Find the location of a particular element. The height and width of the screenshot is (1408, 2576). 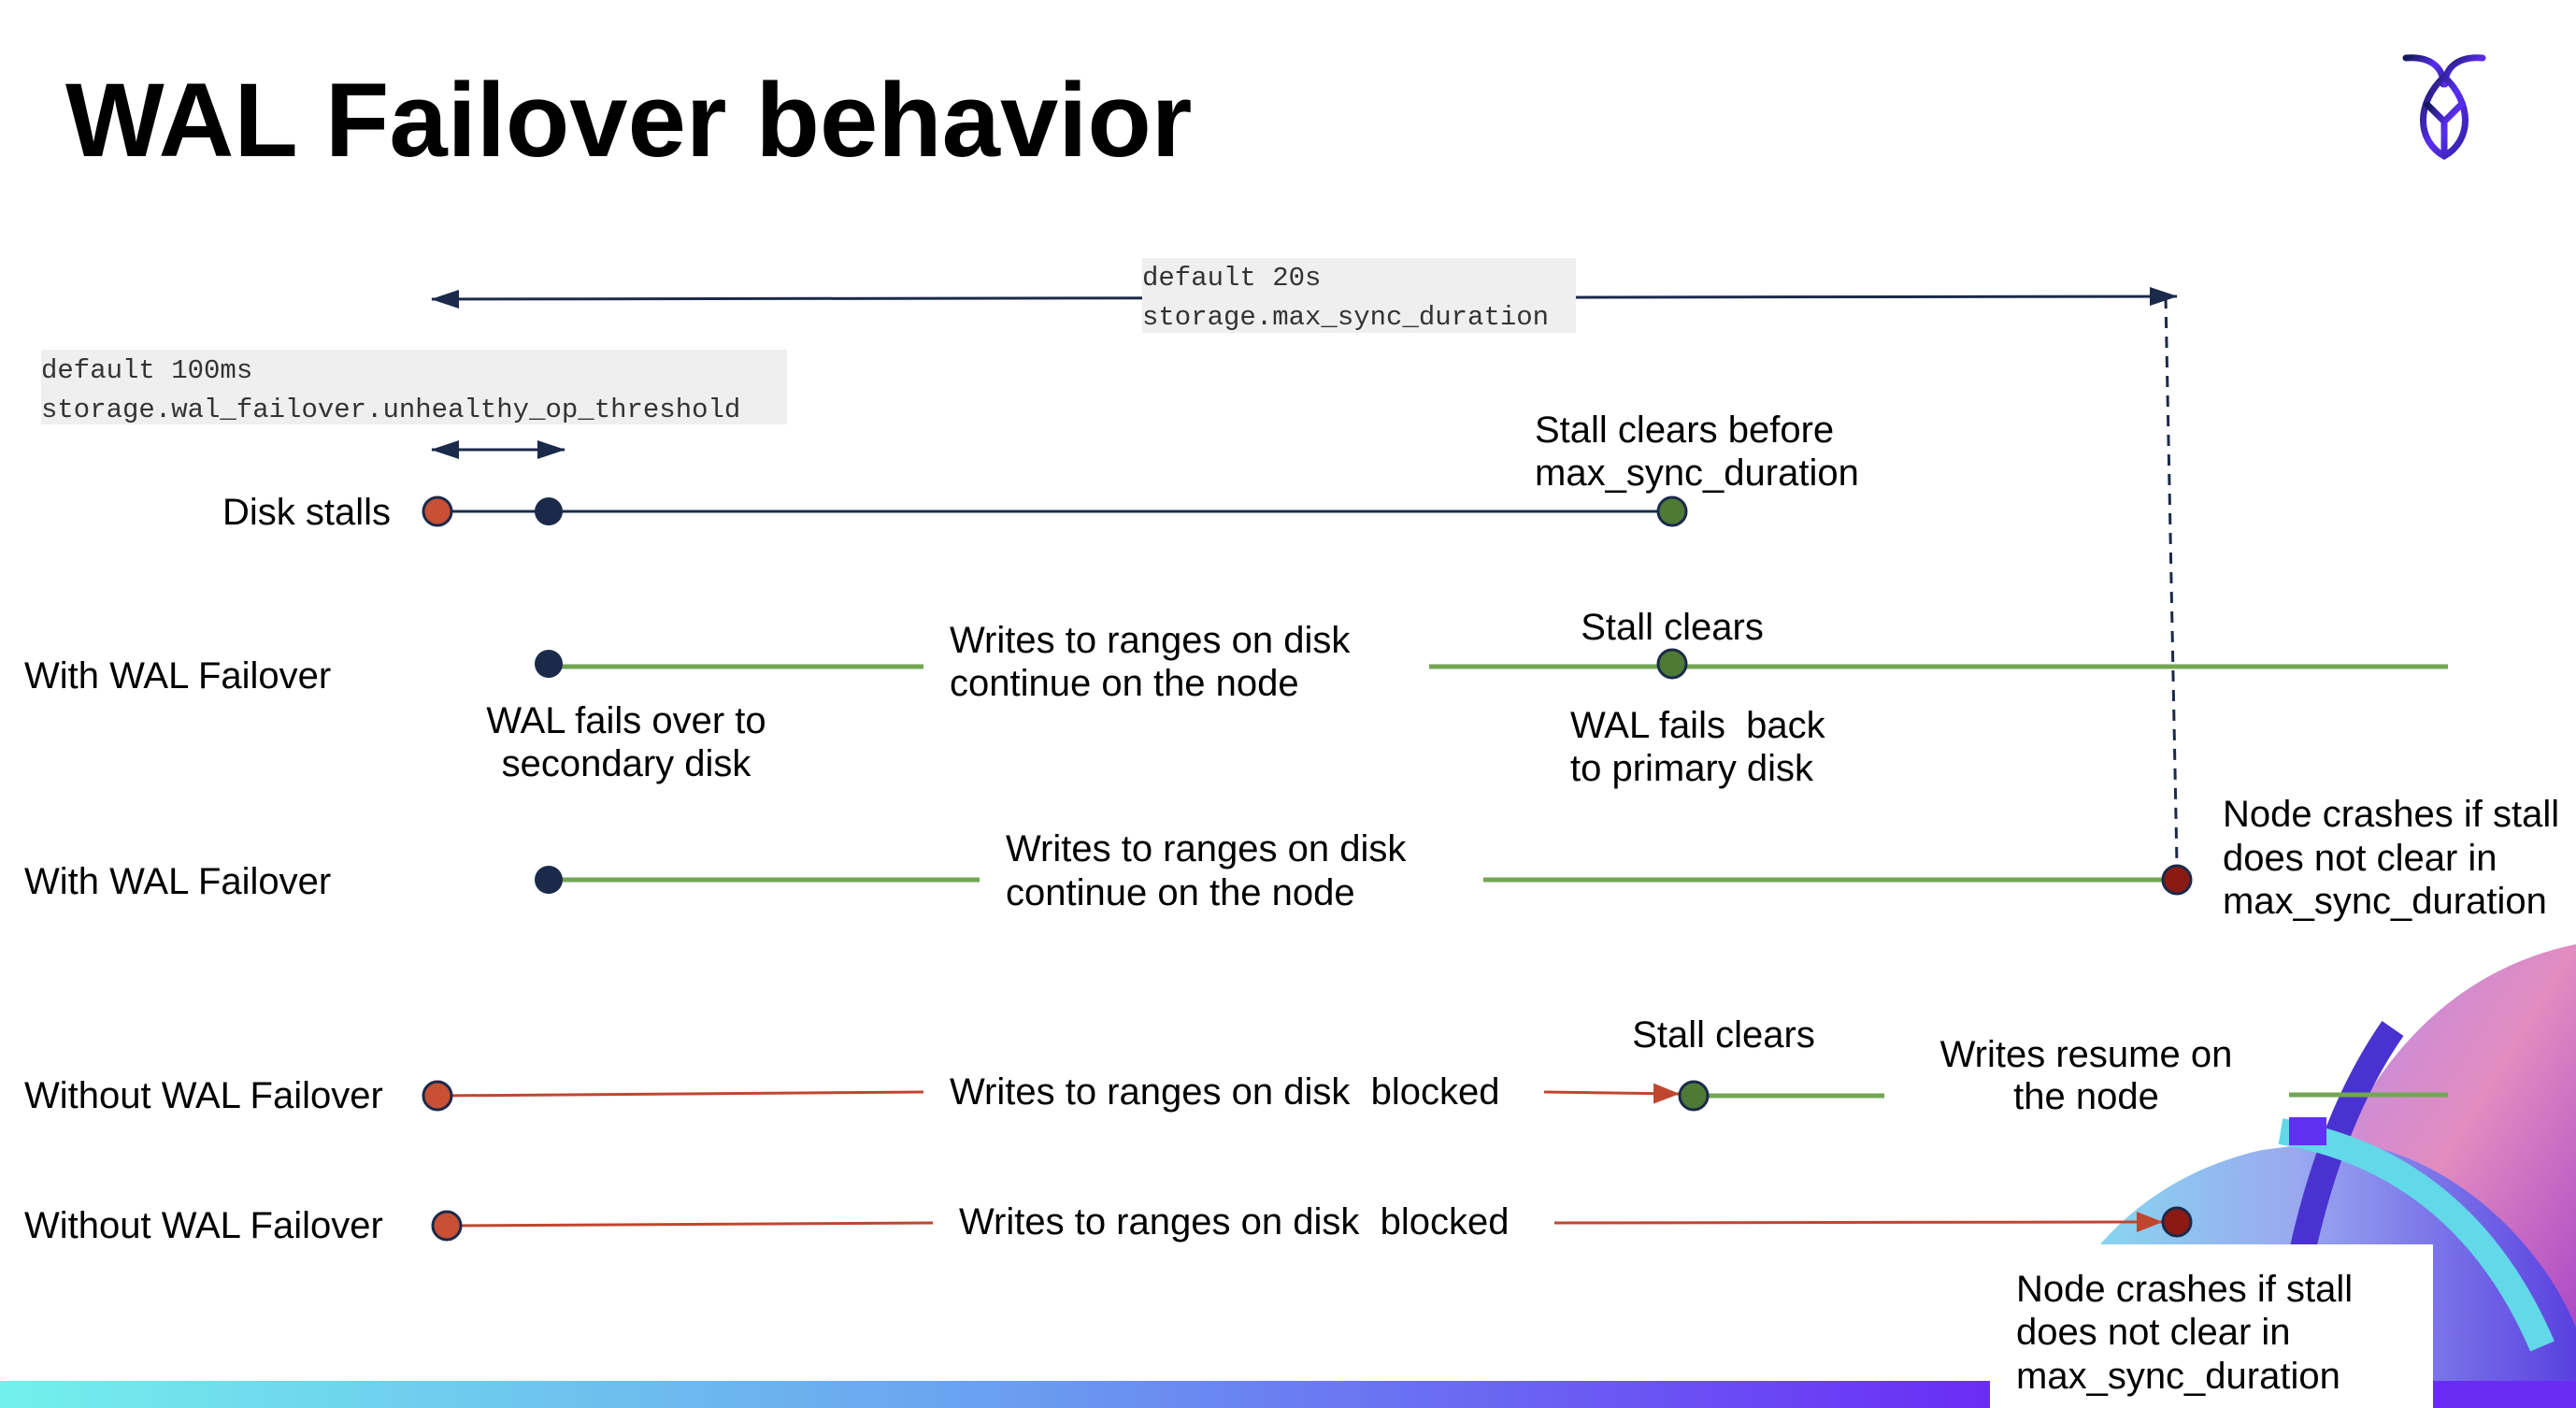

fail-over-text: WAL fails over to is located at coordinates (626, 720).